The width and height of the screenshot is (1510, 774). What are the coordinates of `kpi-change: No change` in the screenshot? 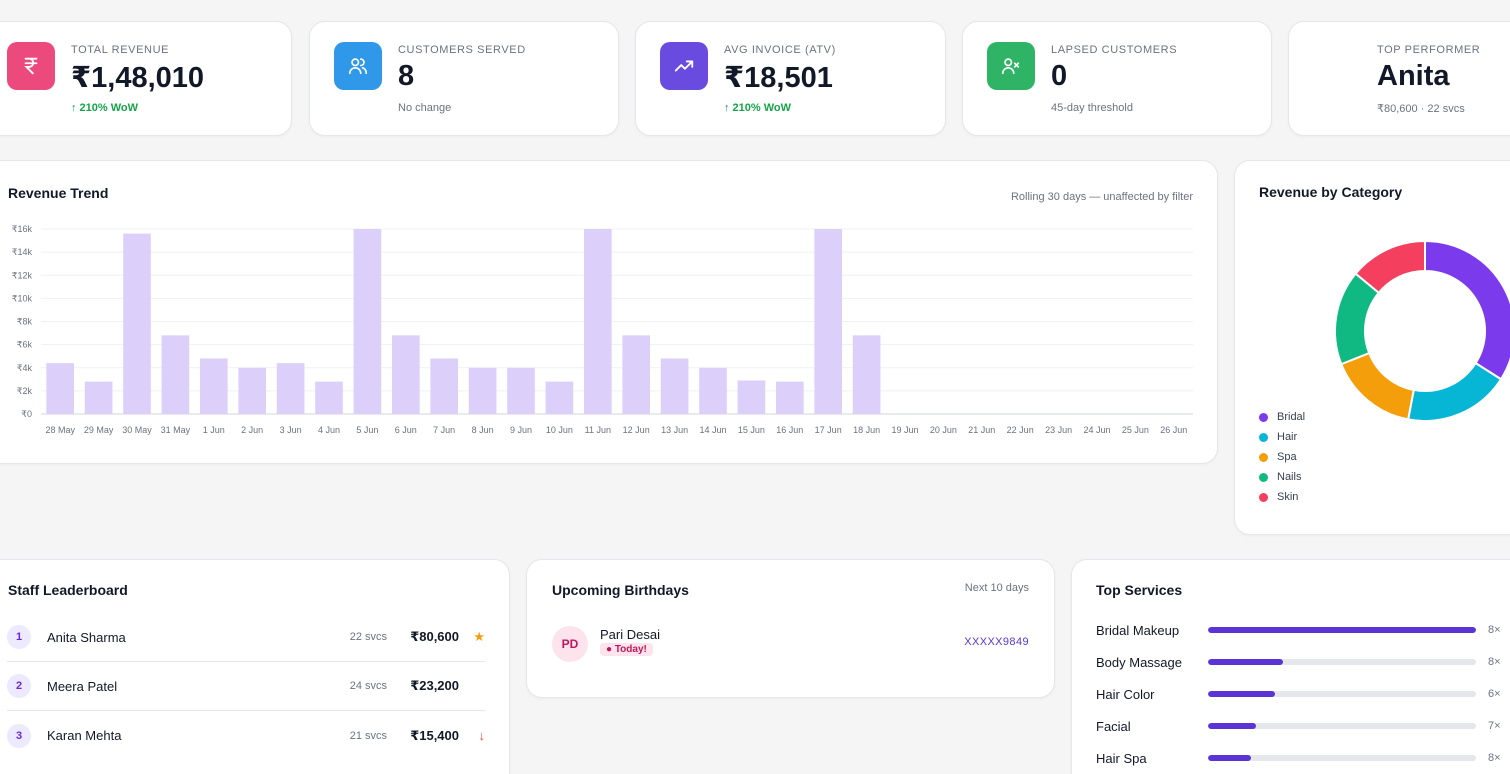 It's located at (425, 108).